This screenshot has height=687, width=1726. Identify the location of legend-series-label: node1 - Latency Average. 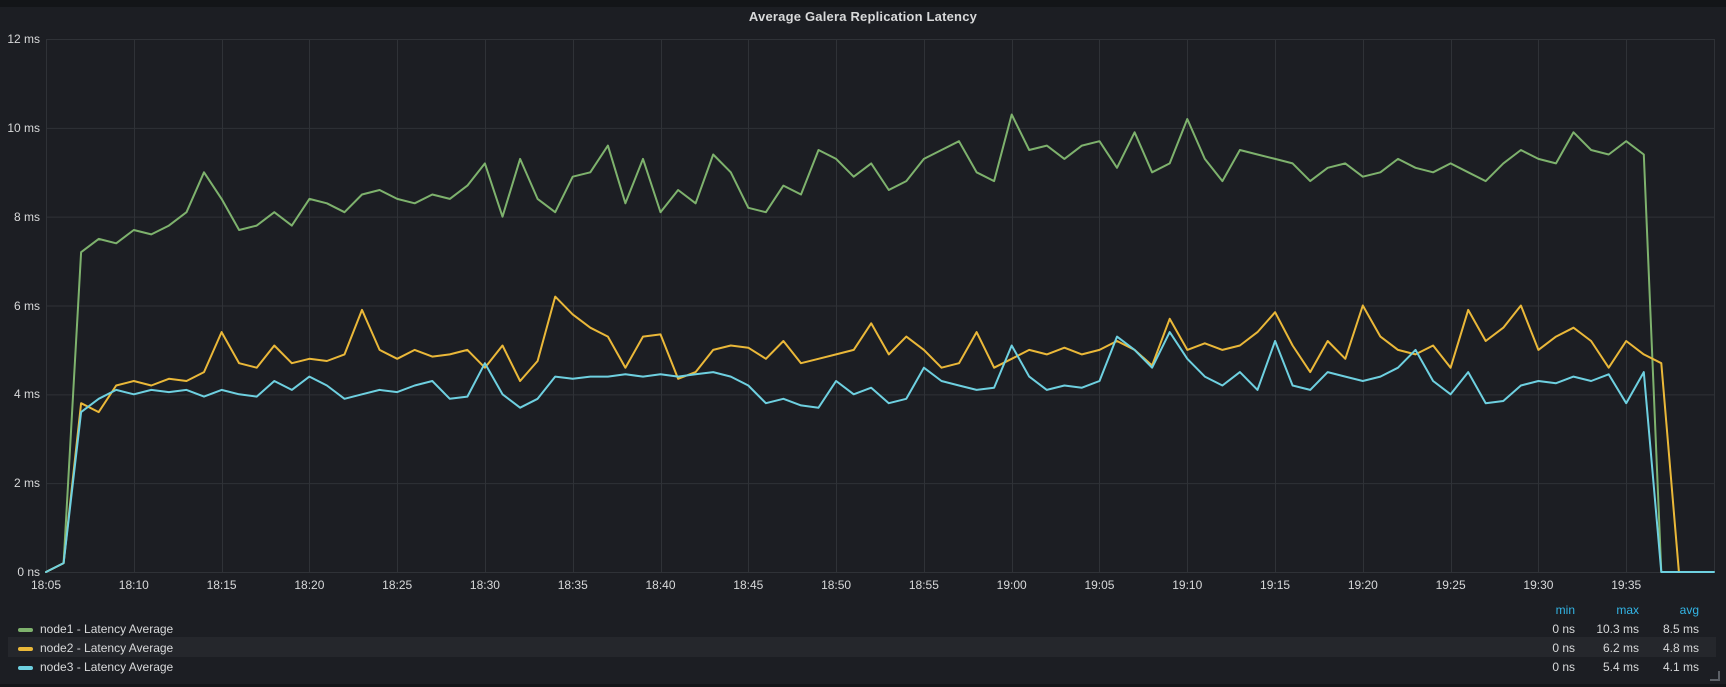
(107, 629).